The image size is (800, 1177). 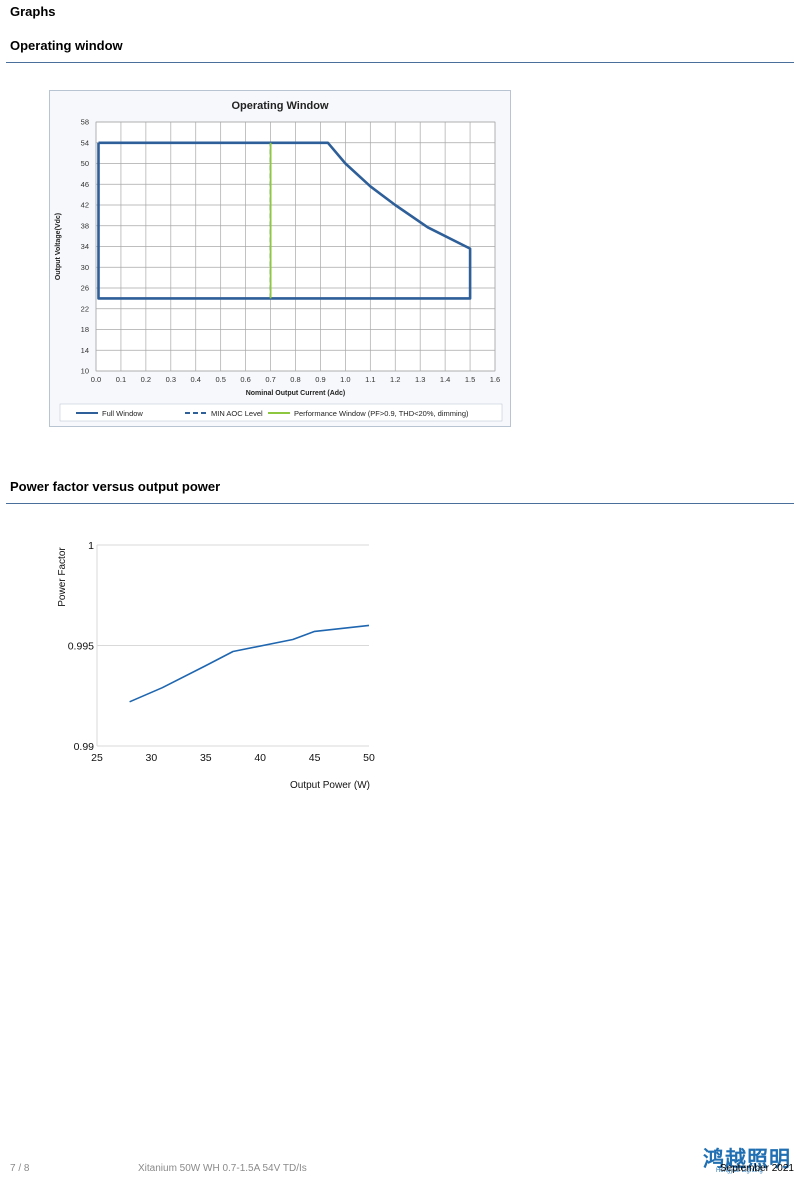 I want to click on full-window-line, so click(x=284, y=220).